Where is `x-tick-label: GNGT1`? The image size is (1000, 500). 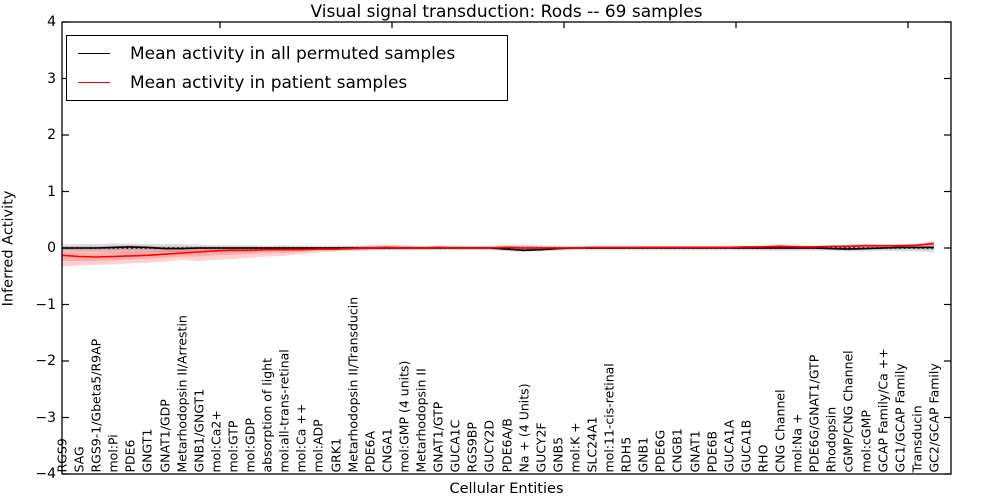 x-tick-label: GNGT1 is located at coordinates (147, 450).